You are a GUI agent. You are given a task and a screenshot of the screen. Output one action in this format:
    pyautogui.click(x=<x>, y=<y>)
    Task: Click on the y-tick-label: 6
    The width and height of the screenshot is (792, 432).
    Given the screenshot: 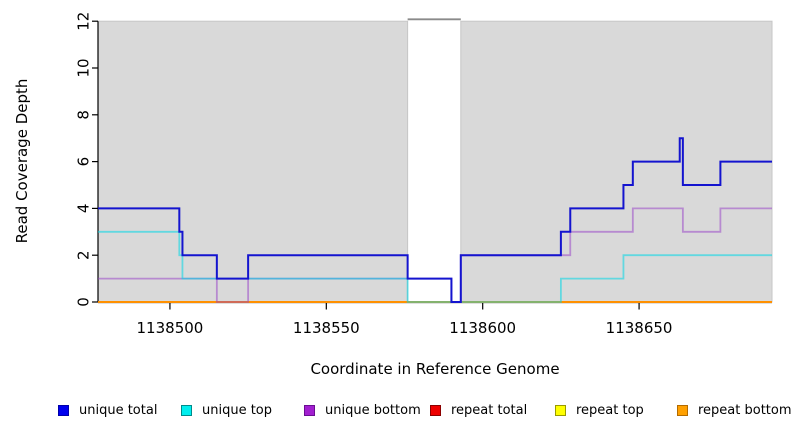 What is the action you would take?
    pyautogui.click(x=84, y=162)
    